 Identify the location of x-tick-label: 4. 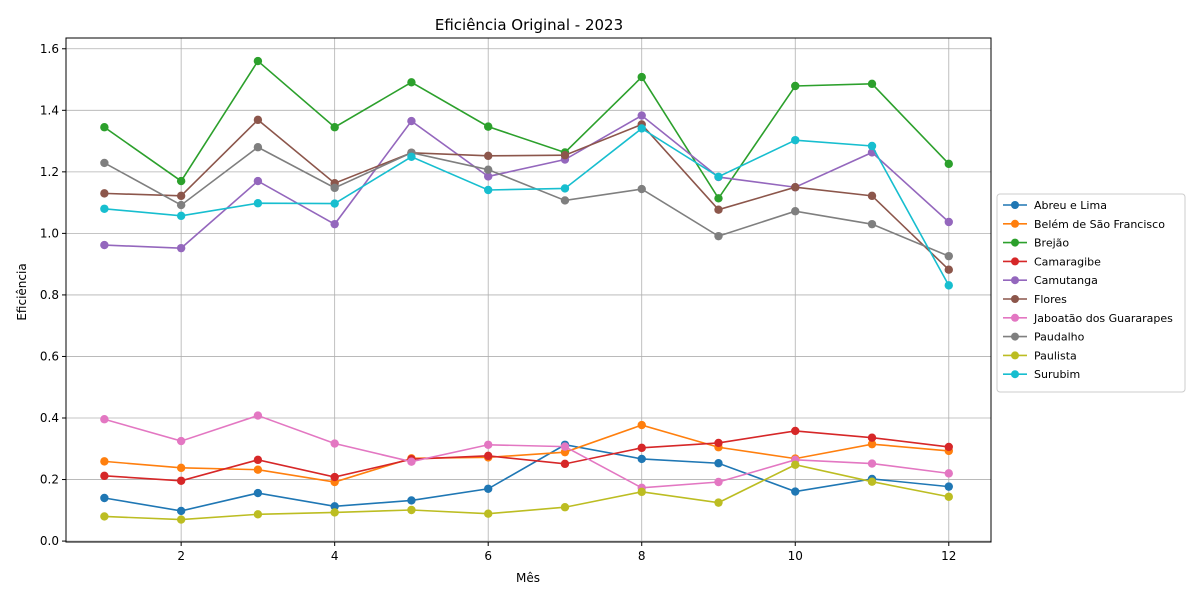
(335, 556).